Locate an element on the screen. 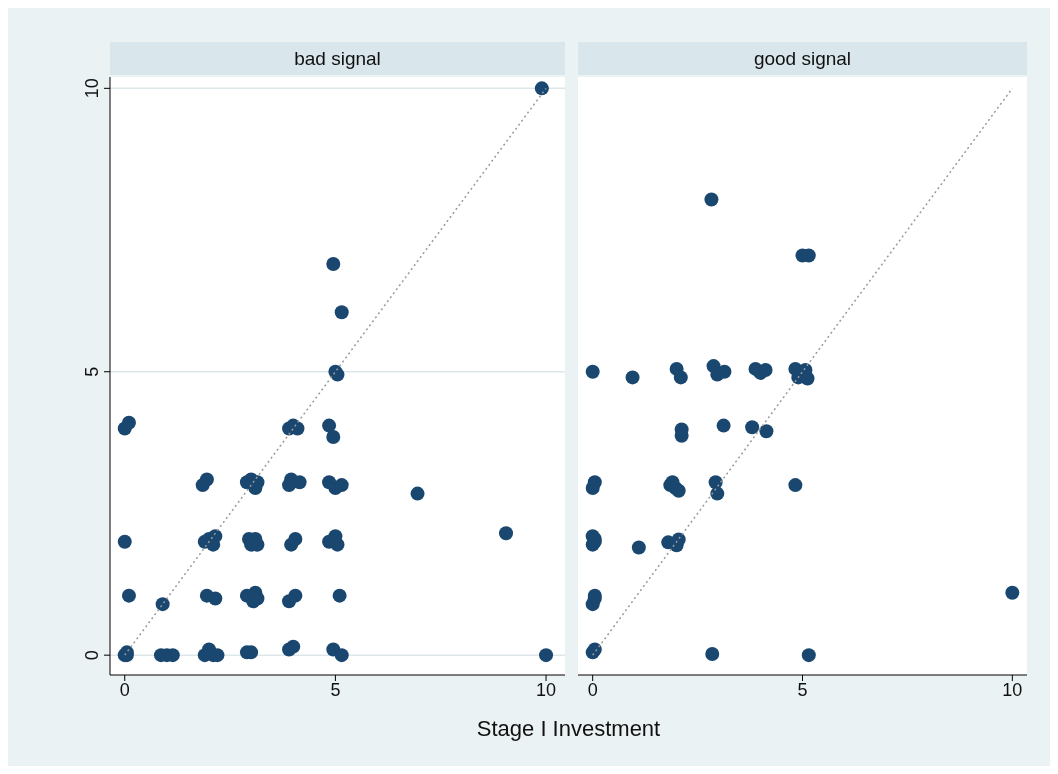 This screenshot has width=1058, height=774. x-axis-title: Stage I Investment is located at coordinates (568, 729).